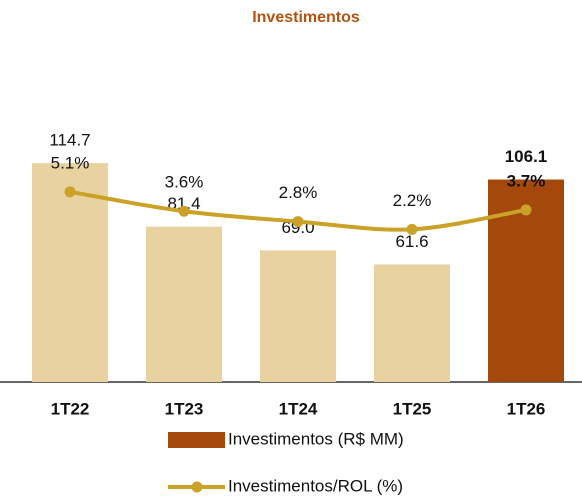 This screenshot has width=582, height=498. I want to click on line-value-label: 3.6%, so click(184, 182).